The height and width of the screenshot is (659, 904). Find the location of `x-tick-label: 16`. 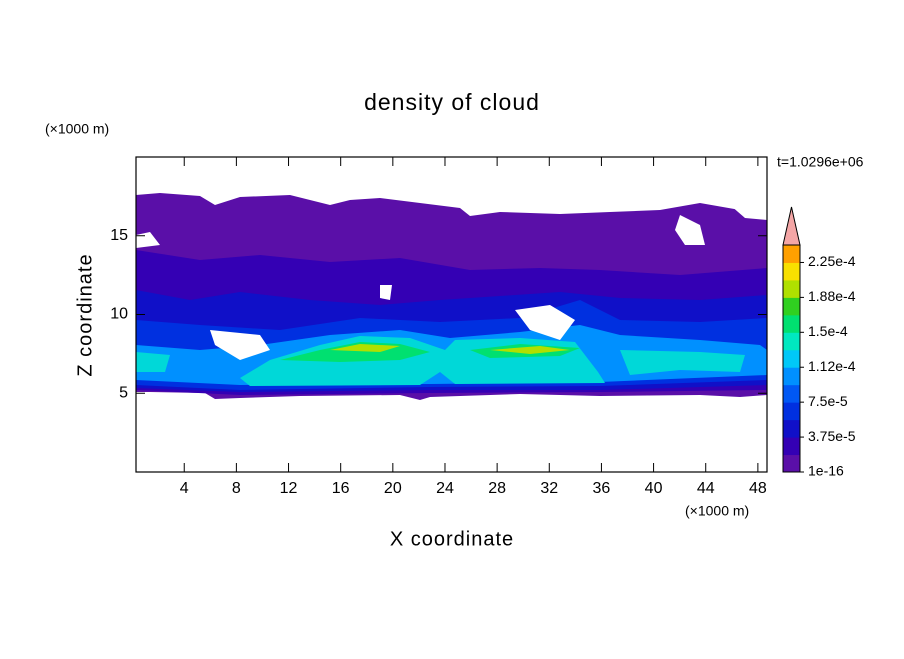

x-tick-label: 16 is located at coordinates (341, 488).